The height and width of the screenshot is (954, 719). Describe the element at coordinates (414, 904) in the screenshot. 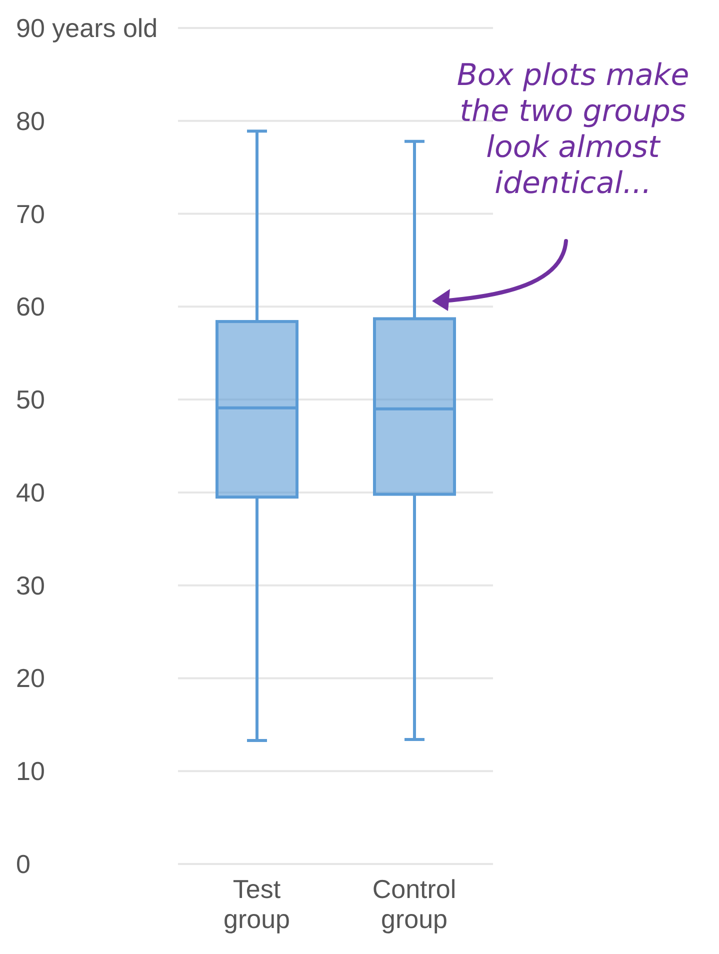

I see `x-tick-label: Control group` at that location.